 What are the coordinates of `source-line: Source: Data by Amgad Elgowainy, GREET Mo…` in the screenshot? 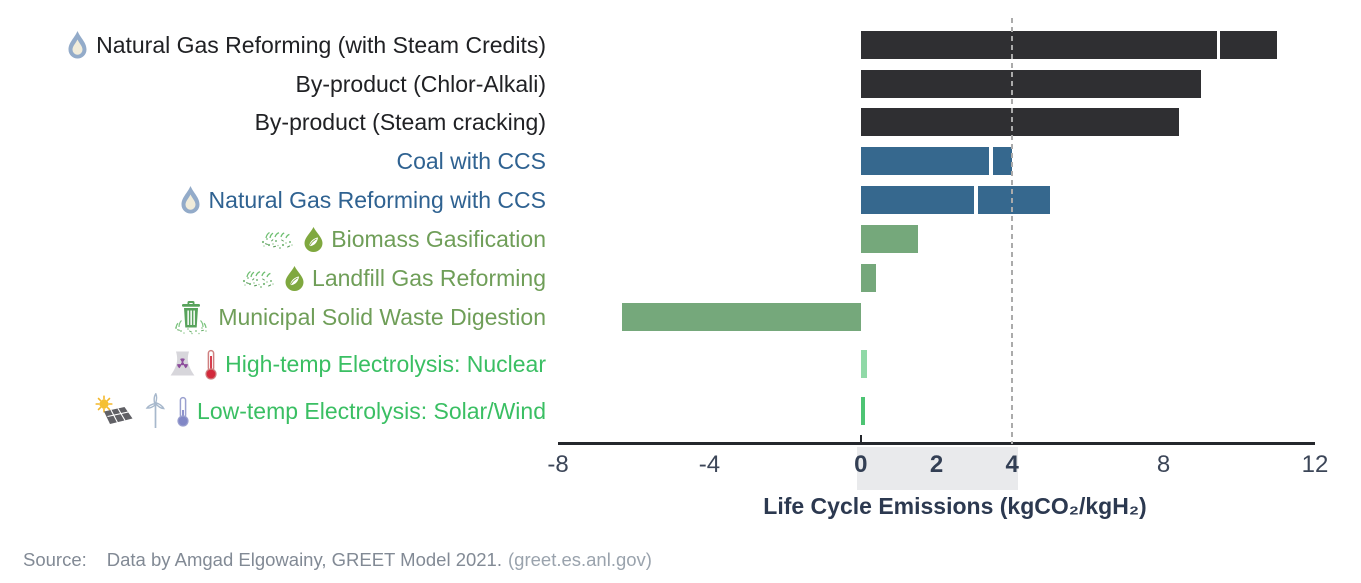 It's located at (337, 560).